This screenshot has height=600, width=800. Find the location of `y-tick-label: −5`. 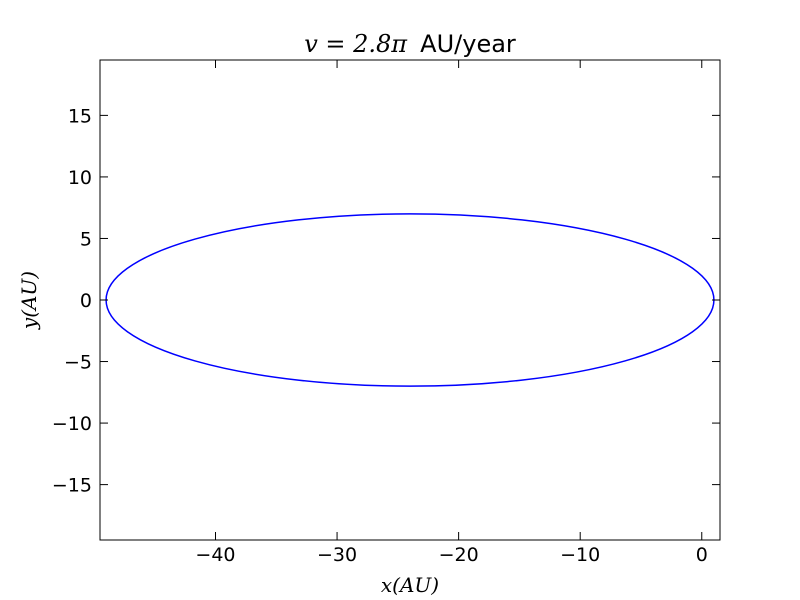

y-tick-label: −5 is located at coordinates (78, 363).